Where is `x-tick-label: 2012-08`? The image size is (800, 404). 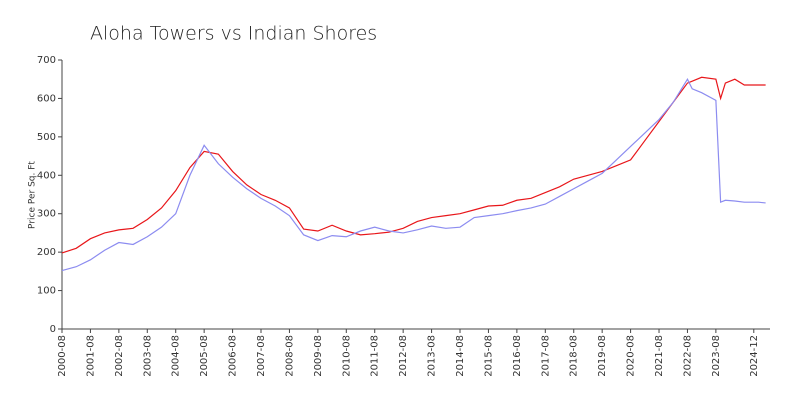 x-tick-label: 2012-08 is located at coordinates (403, 356).